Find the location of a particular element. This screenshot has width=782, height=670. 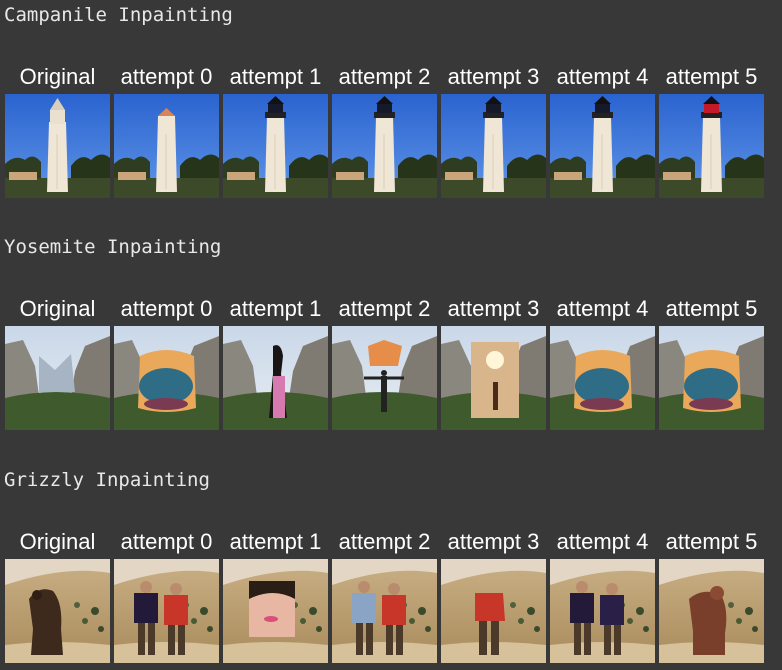

section-title: Campanile Inpainting is located at coordinates (118, 15).